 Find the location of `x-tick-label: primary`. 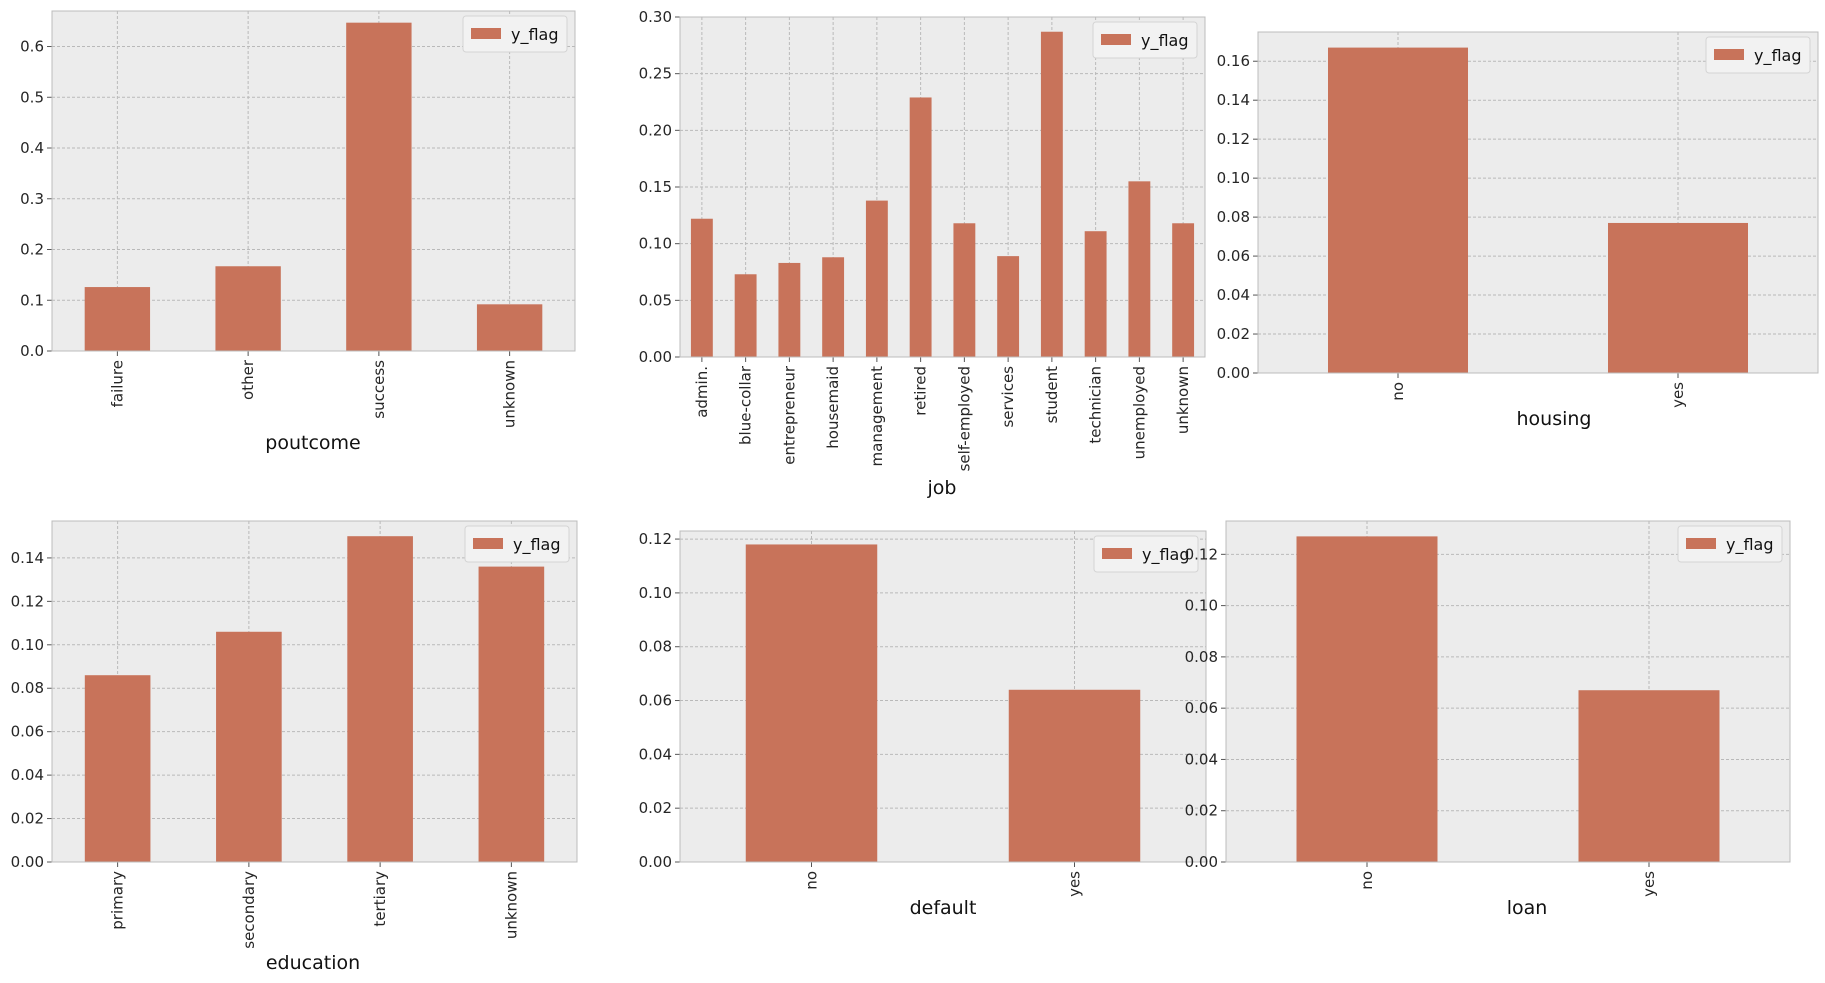

x-tick-label: primary is located at coordinates (118, 900).